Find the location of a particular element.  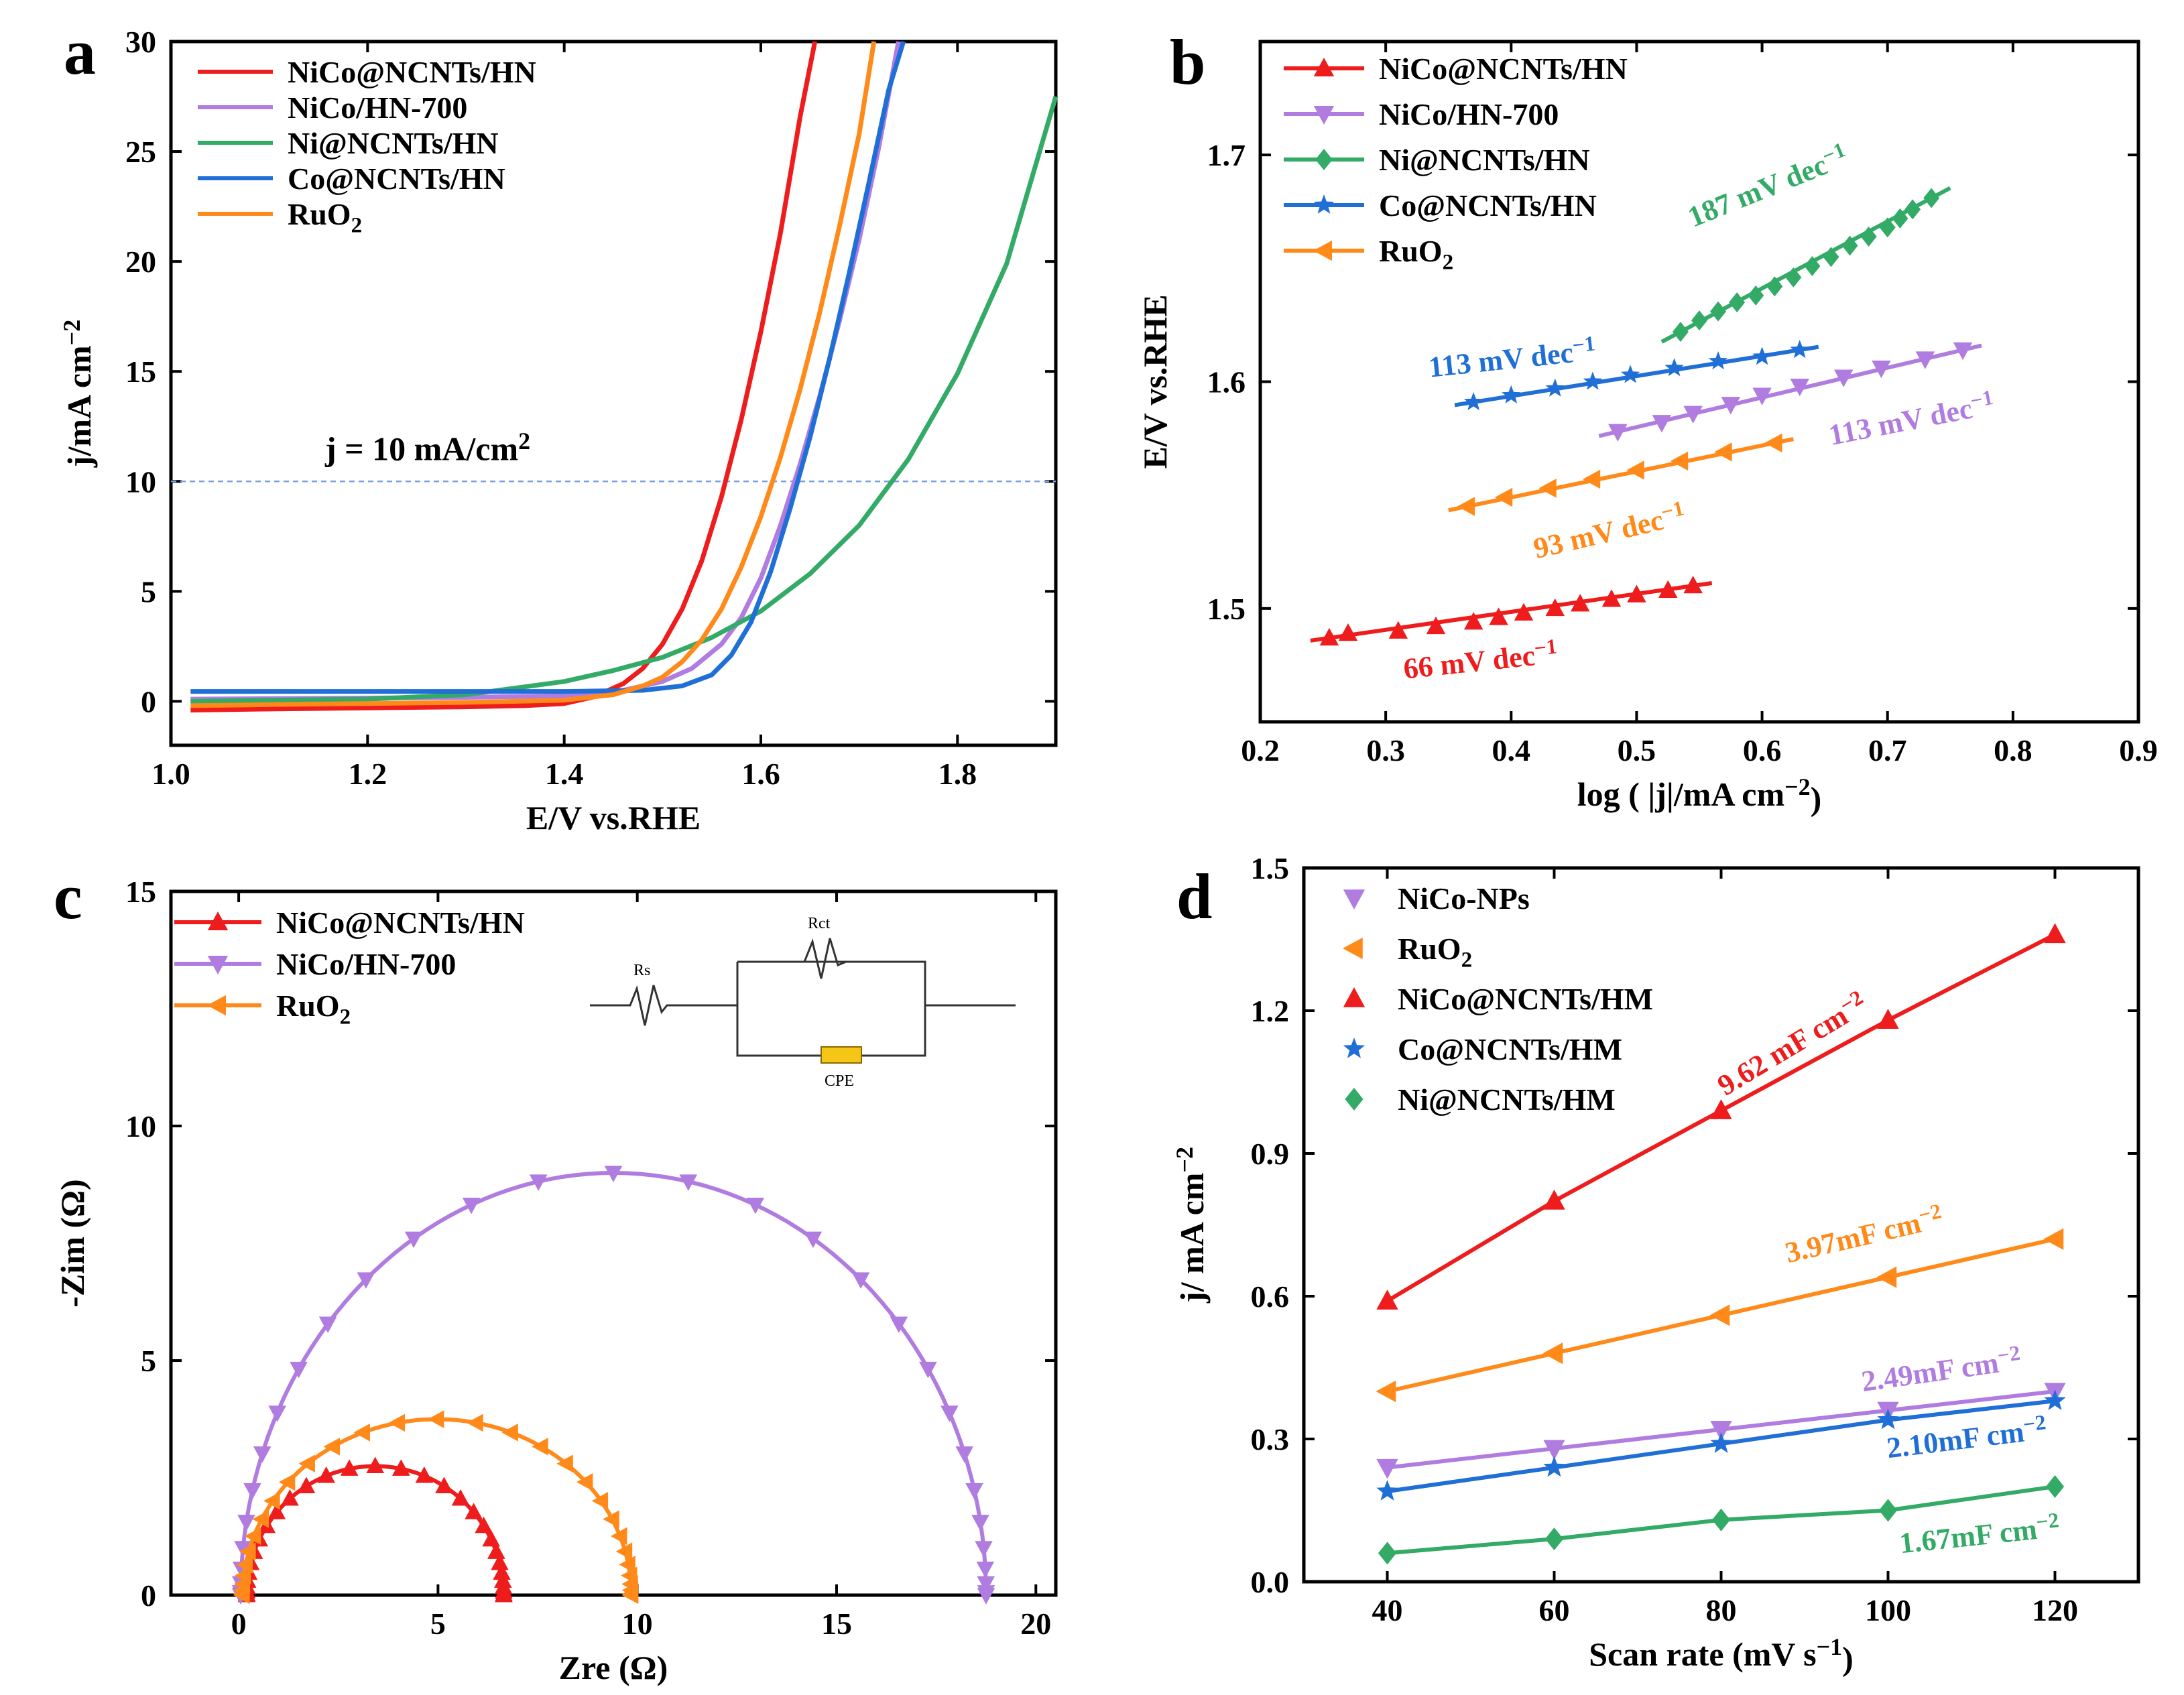

a-xtick-label-2: 1.4 is located at coordinates (564, 774).